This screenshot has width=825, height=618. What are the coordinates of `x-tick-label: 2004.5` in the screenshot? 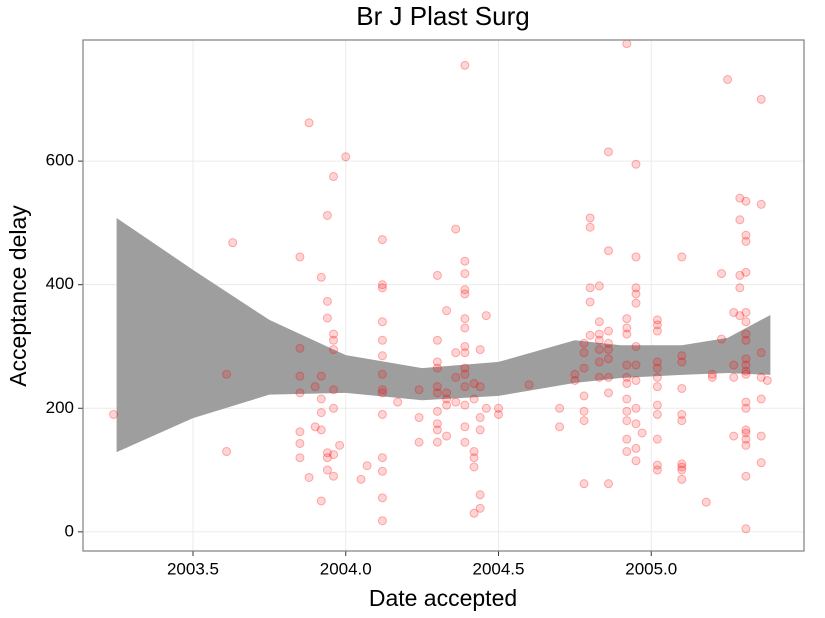 It's located at (498, 568).